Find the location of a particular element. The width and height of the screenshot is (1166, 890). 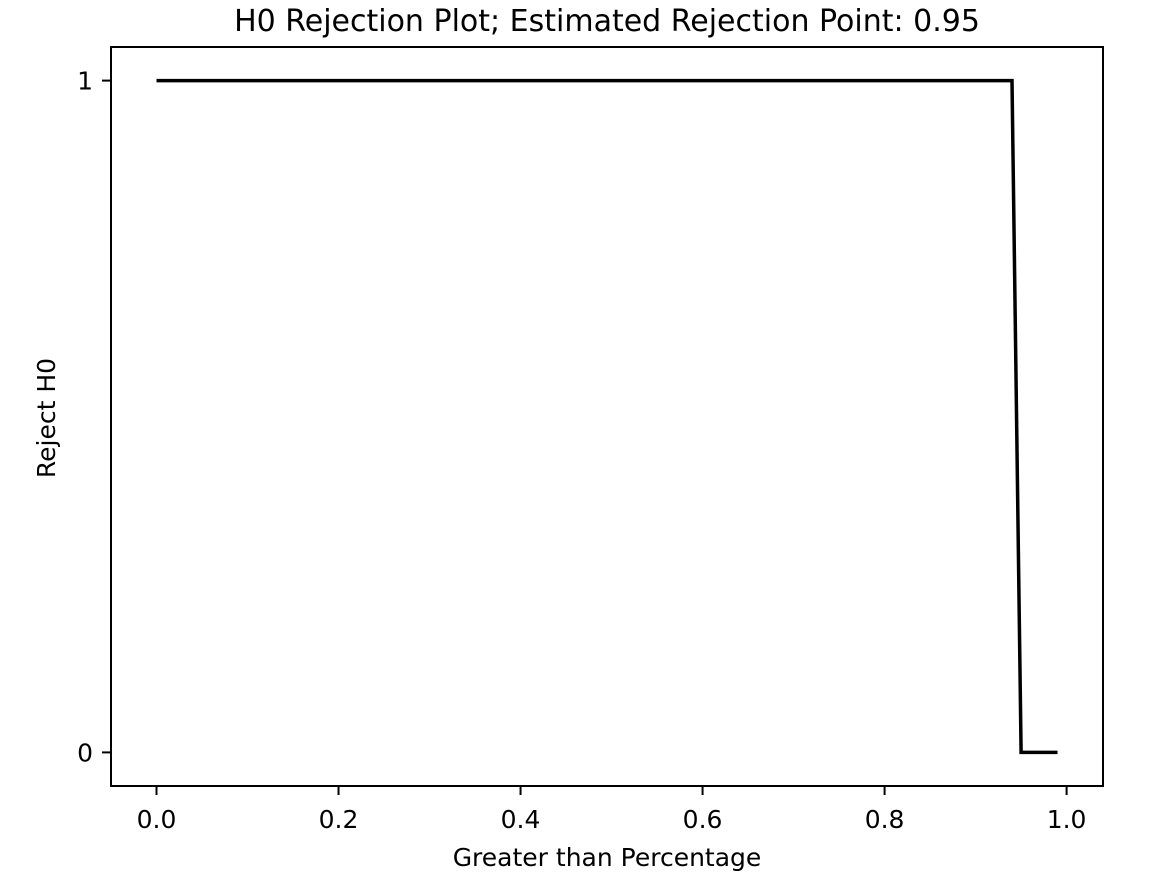

x-tick-label: 0.4 is located at coordinates (521, 819).